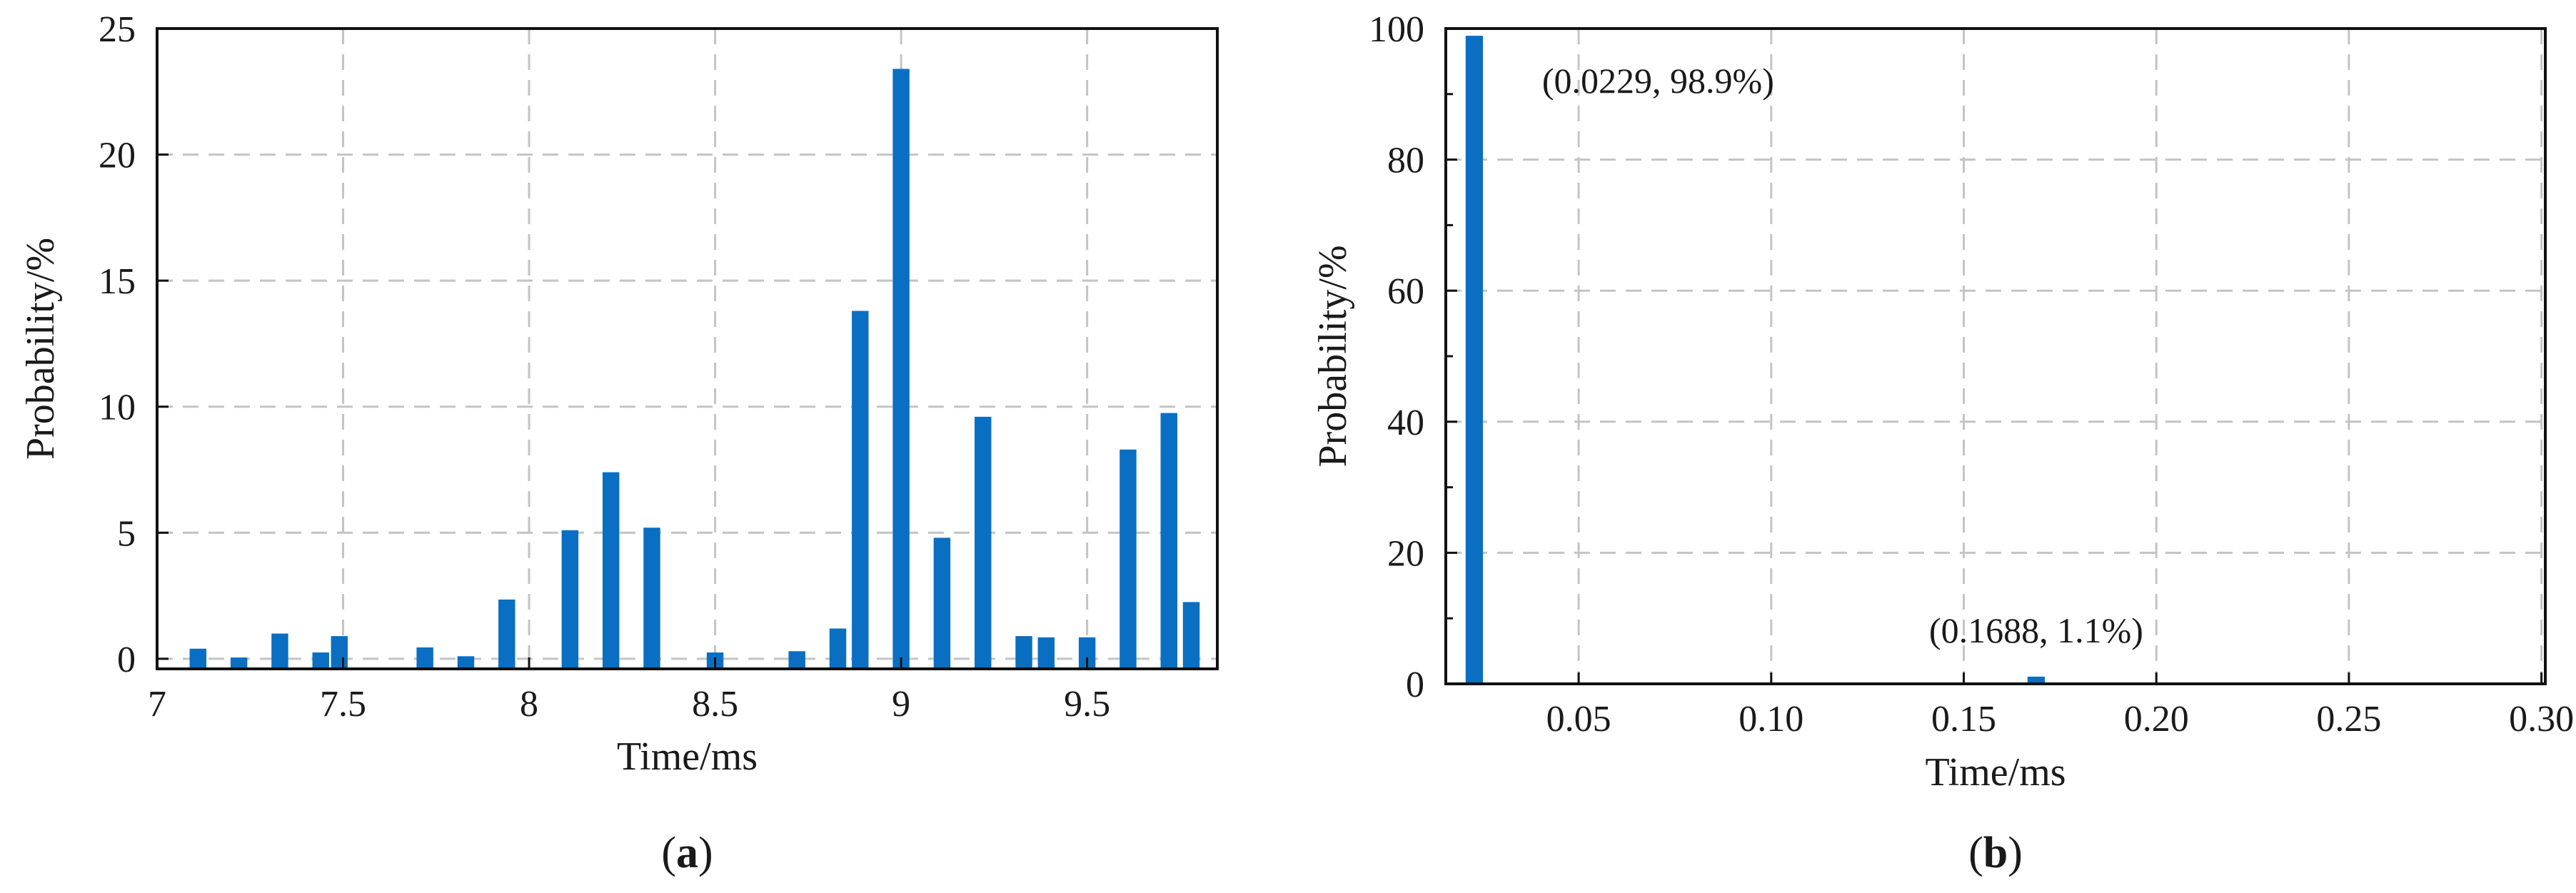 This screenshot has width=2576, height=893. I want to click on y-tick-label: 40, so click(1406, 423).